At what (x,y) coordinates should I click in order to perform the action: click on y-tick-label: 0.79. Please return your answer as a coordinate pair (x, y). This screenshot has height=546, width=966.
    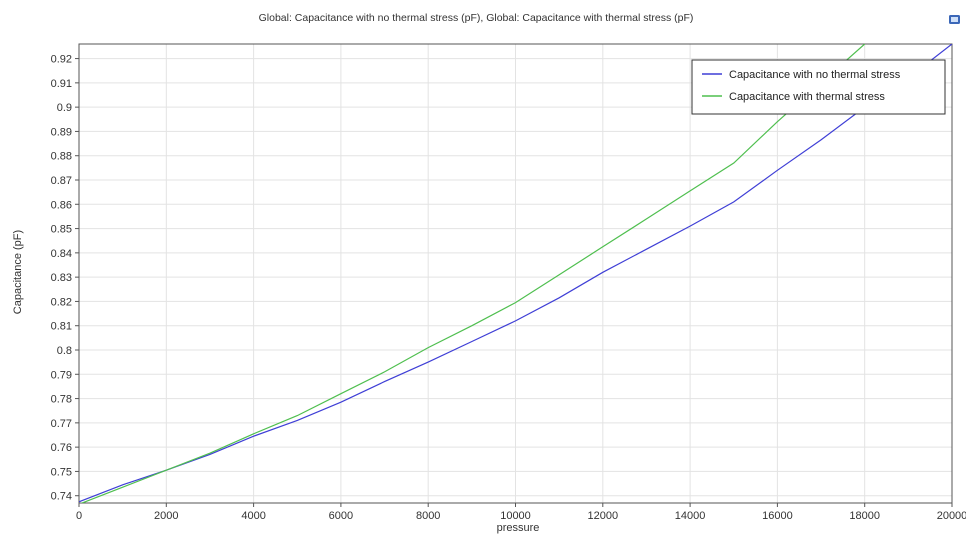
    Looking at the image, I should click on (61, 375).